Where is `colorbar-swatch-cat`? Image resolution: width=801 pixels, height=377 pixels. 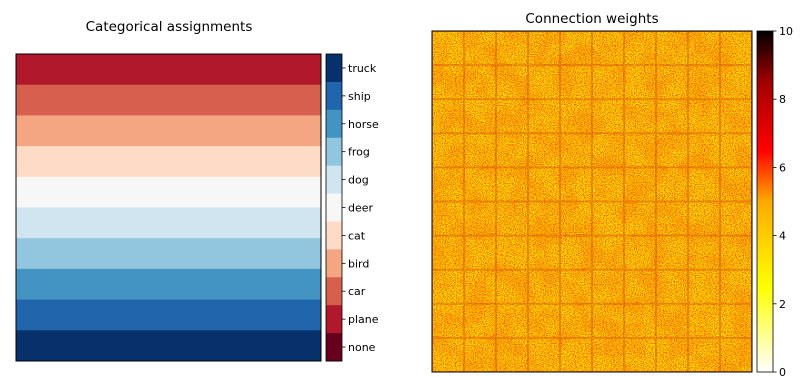
colorbar-swatch-cat is located at coordinates (334, 235).